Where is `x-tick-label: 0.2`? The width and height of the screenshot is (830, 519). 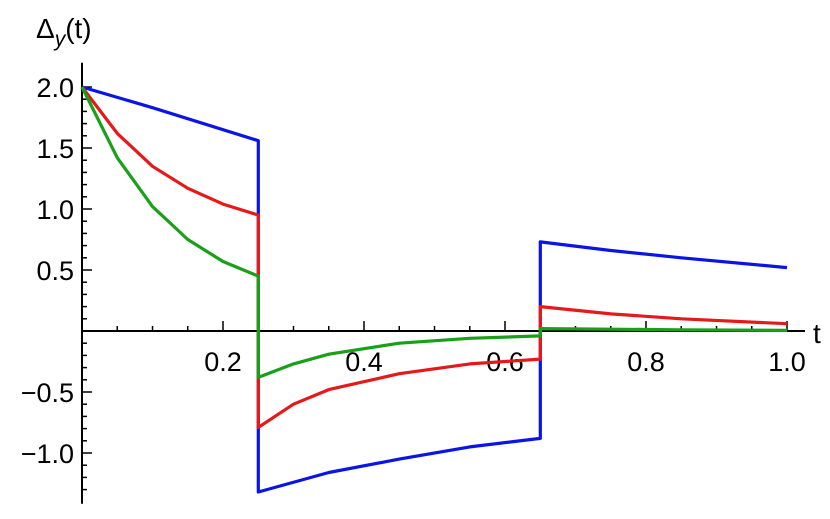 x-tick-label: 0.2 is located at coordinates (223, 362).